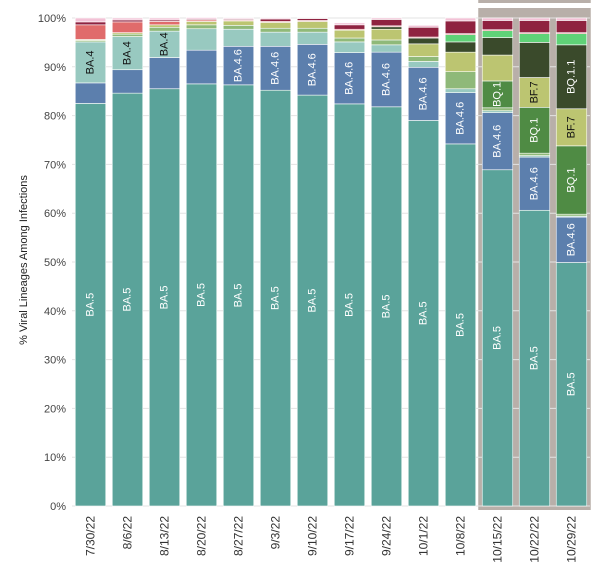 This screenshot has height=575, width=599. I want to click on x-tick-label: 8/27/22, so click(239, 536).